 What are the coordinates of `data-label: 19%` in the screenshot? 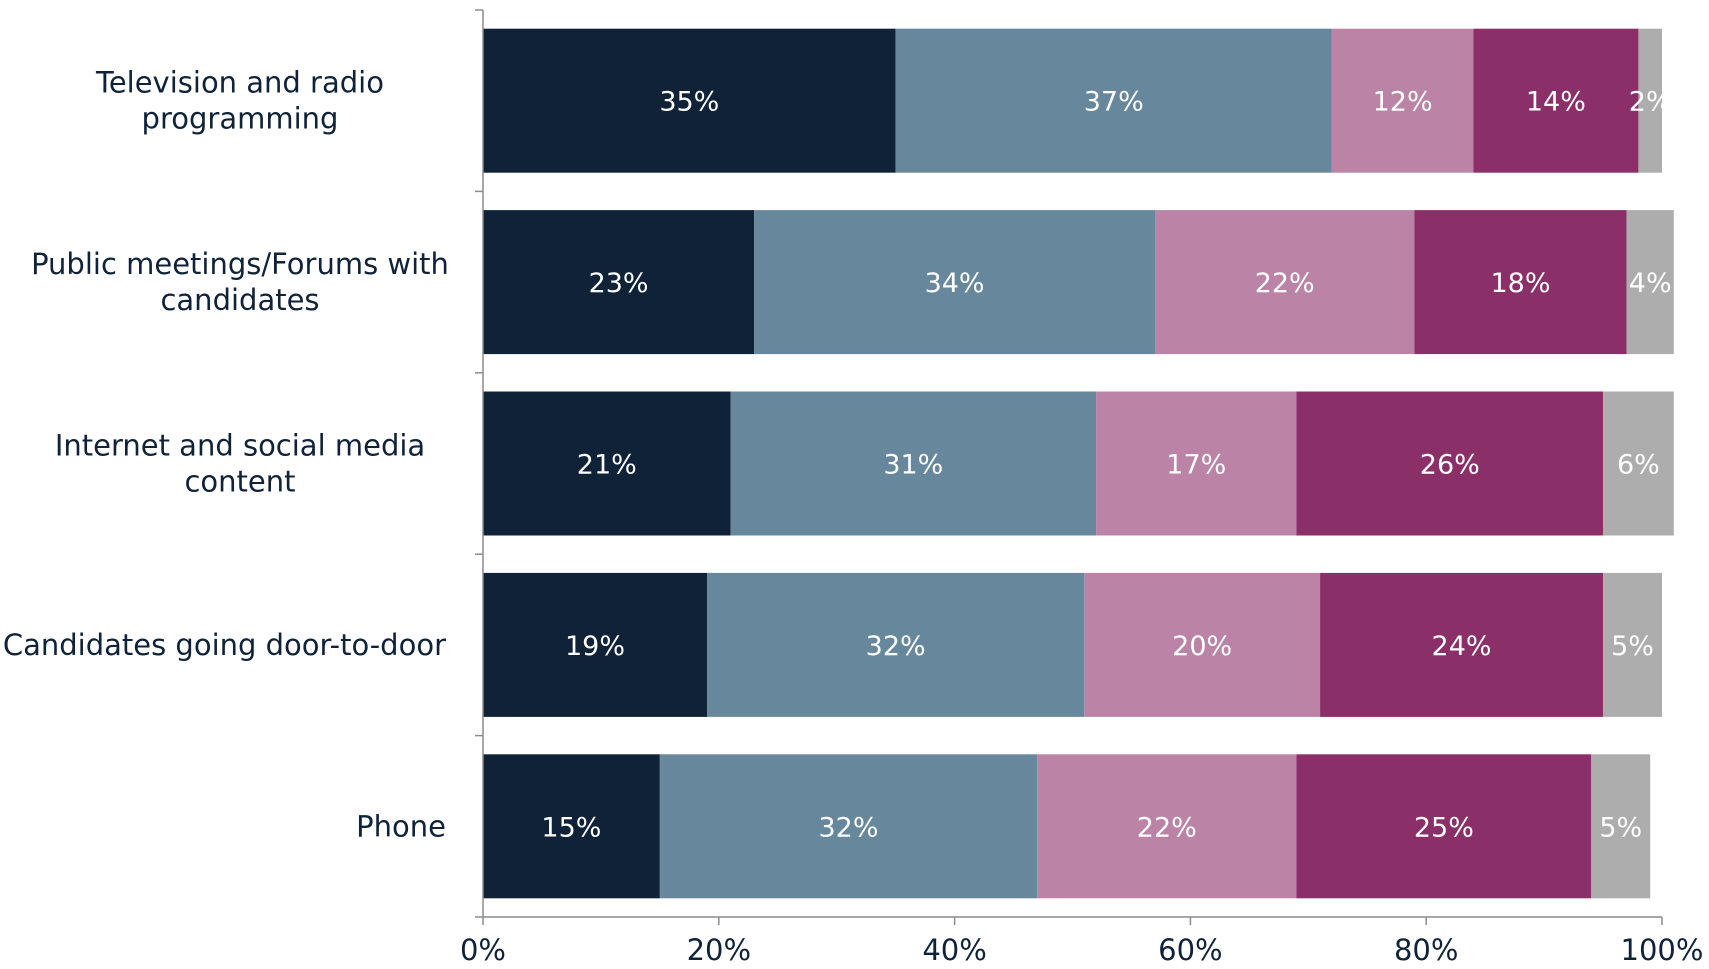 It's located at (595, 646).